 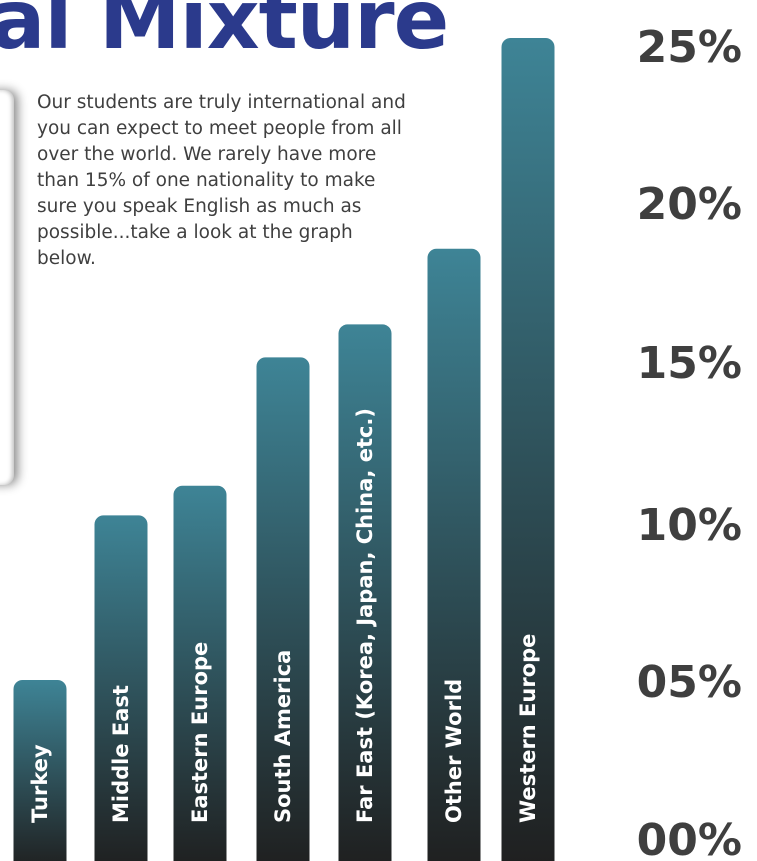 I want to click on bar-label-3: South America, so click(x=283, y=736).